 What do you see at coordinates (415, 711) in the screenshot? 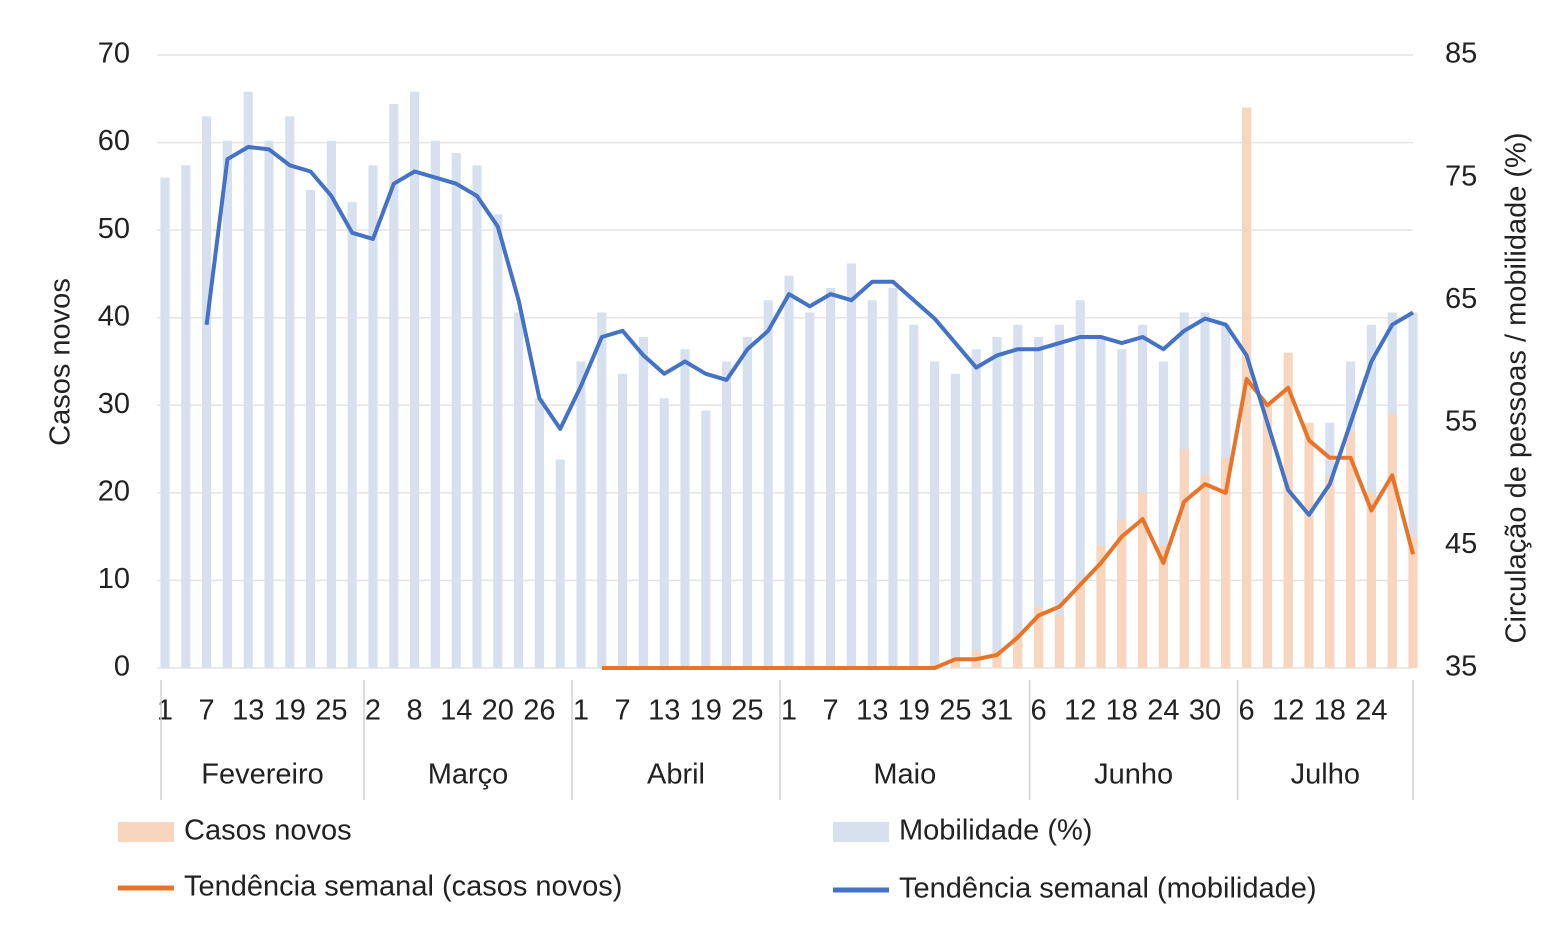
I see `x-tick-label: 8` at bounding box center [415, 711].